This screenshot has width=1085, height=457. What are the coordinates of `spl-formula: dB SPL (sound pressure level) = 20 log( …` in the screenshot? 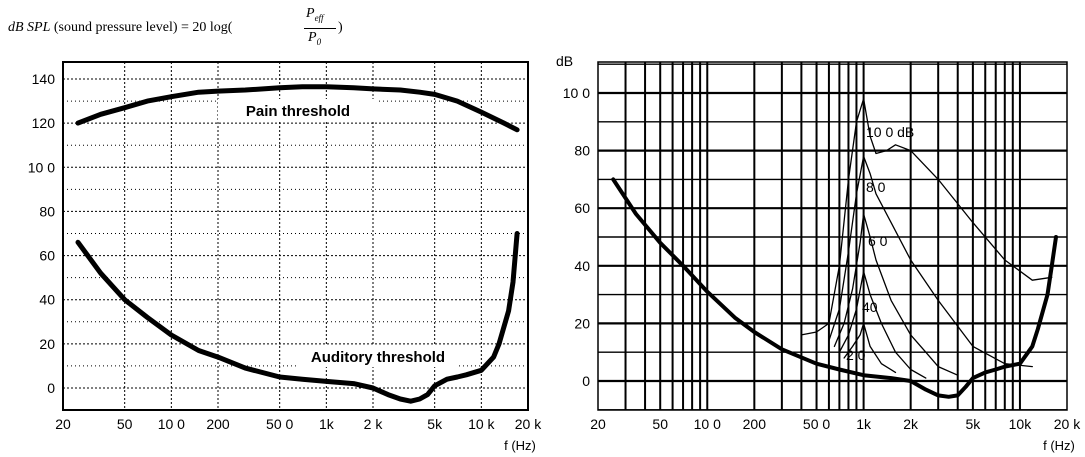 It's located at (188, 28).